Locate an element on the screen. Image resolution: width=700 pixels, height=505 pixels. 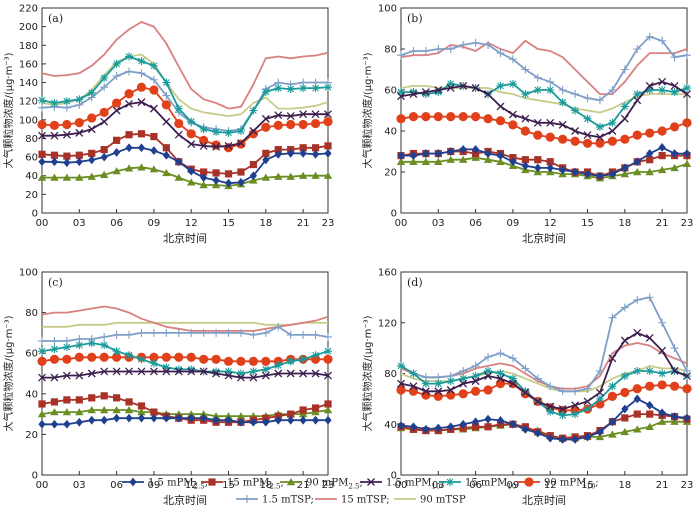
legend-item-s5: 15 mPM10; is located at coordinates (479, 484).